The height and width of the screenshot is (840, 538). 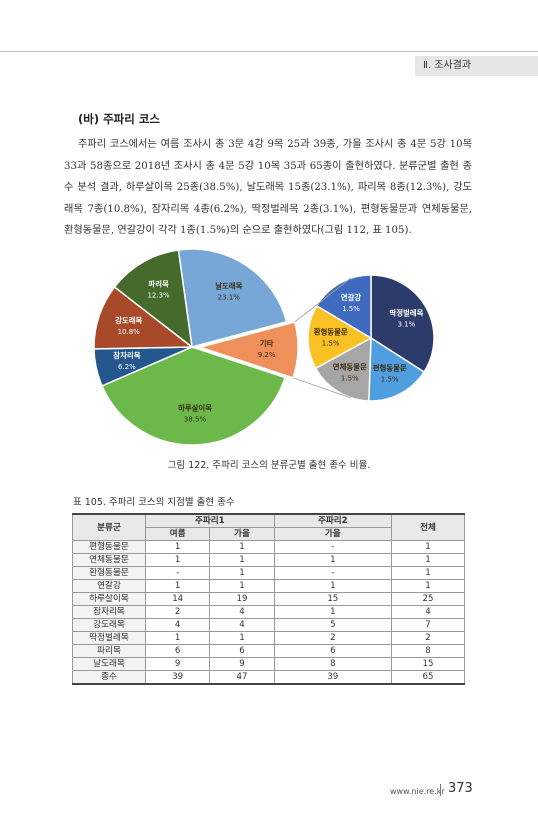 What do you see at coordinates (333, 625) in the screenshot?
I see `cell-site2-autumn: 5` at bounding box center [333, 625].